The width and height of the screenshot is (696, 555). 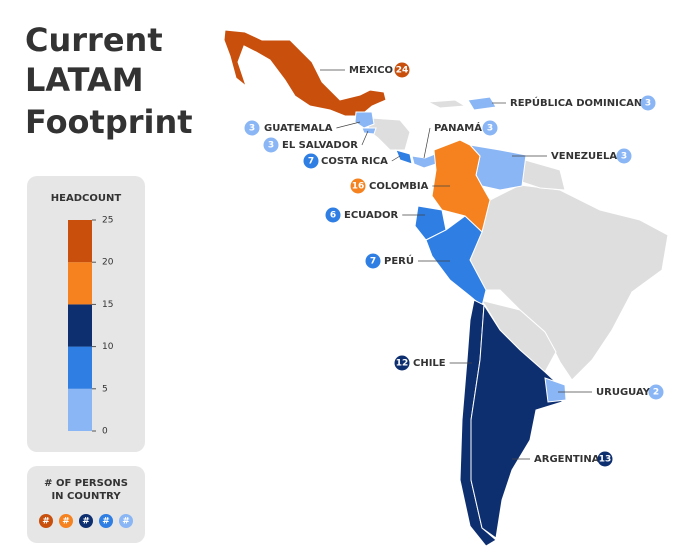 What do you see at coordinates (399, 260) in the screenshot?
I see `country-name: PERÚ` at bounding box center [399, 260].